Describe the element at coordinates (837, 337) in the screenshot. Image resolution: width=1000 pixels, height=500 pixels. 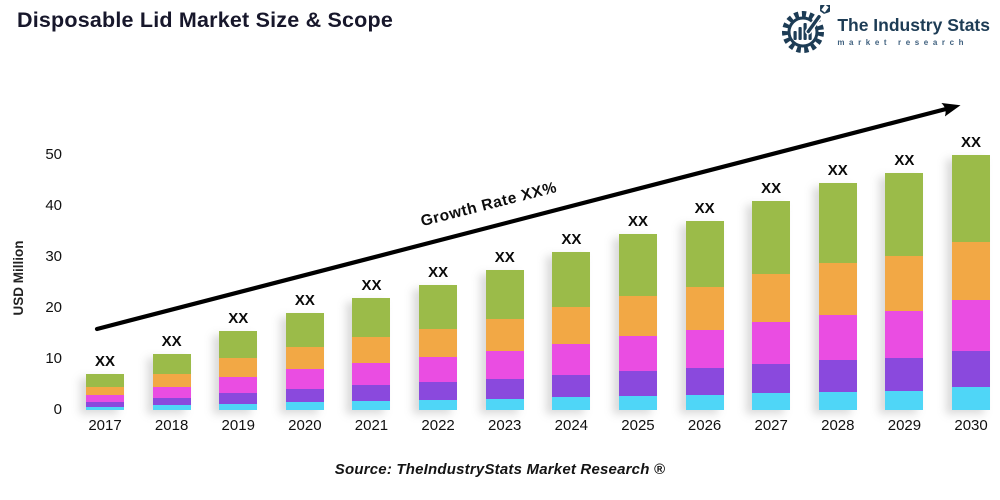
I see `bar-2028-segment-magenta` at that location.